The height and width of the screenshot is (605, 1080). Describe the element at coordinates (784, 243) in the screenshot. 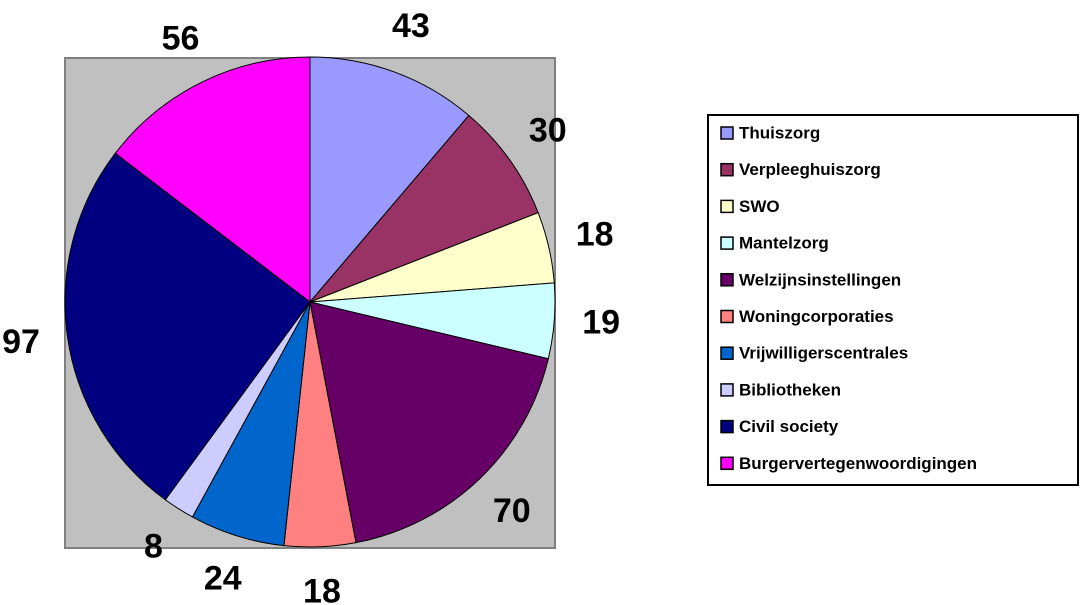

I see `legend-label: Mantelzorg` at that location.